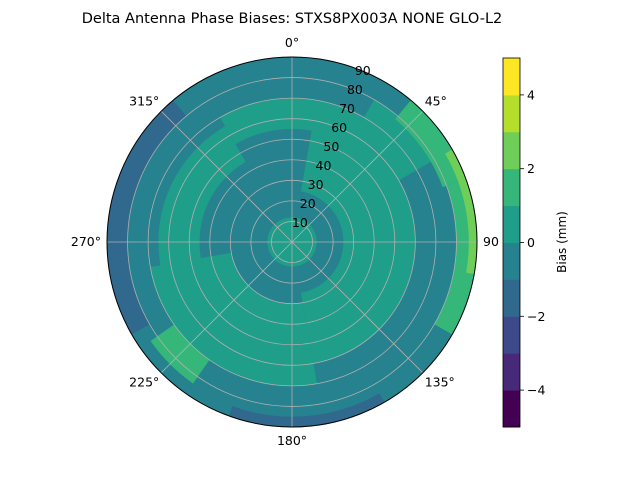 This screenshot has width=640, height=480. What do you see at coordinates (347, 108) in the screenshot?
I see `radial-tick-label: 70` at bounding box center [347, 108].